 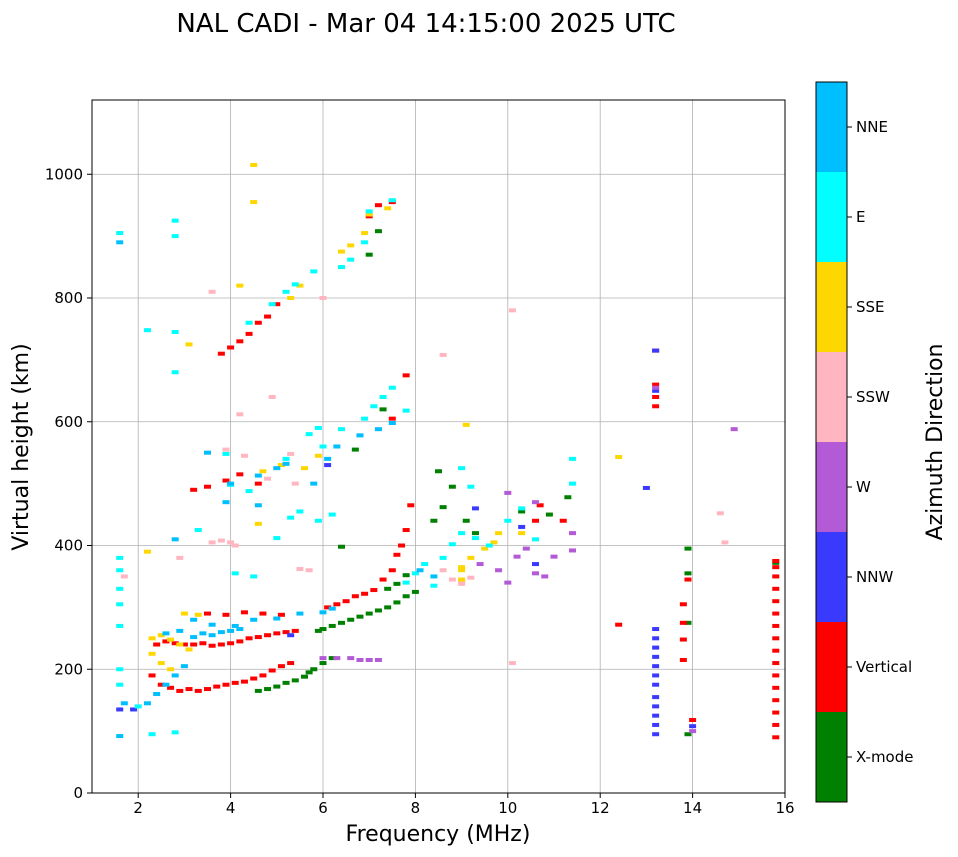 What do you see at coordinates (784, 808) in the screenshot?
I see `x-tick-label: 16` at bounding box center [784, 808].